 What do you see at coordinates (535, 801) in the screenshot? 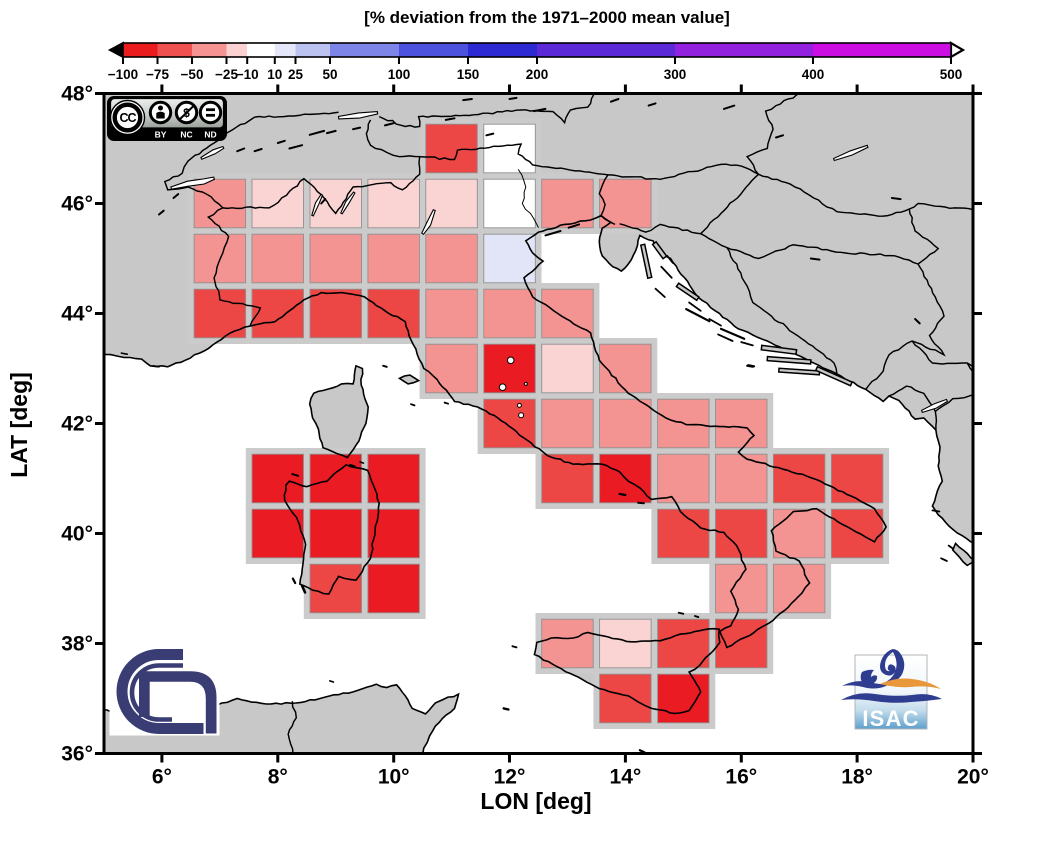
I see `svg-text: LON [deg]` at bounding box center [535, 801].